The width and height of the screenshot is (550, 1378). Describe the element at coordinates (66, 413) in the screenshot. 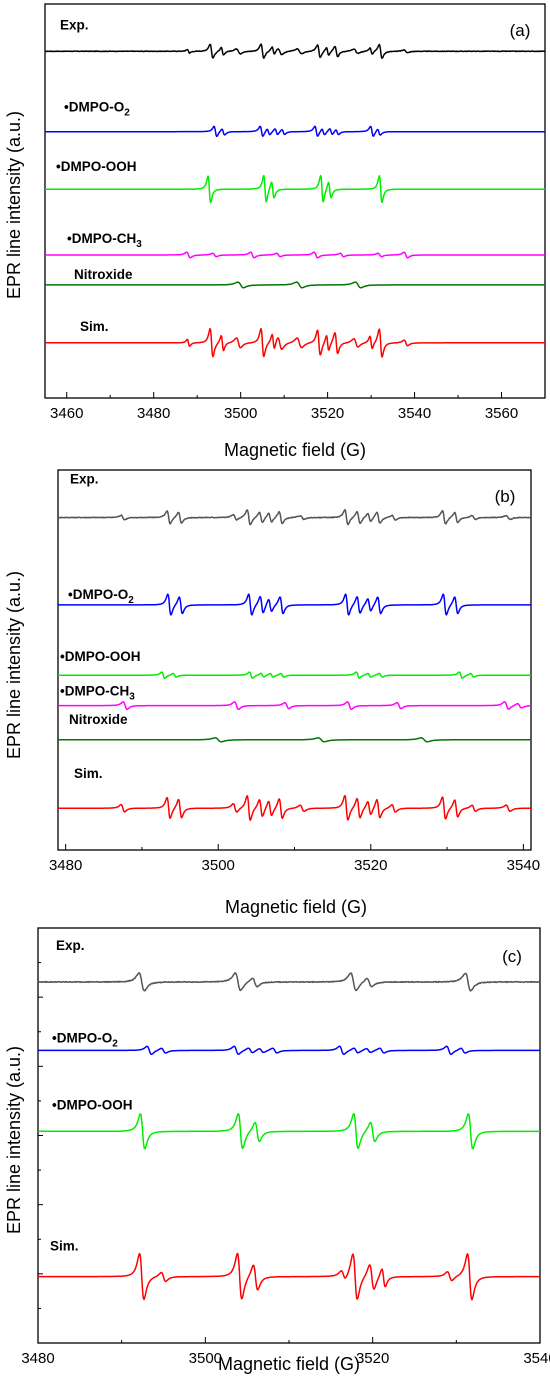

I see `x-tick-label: 3460` at that location.